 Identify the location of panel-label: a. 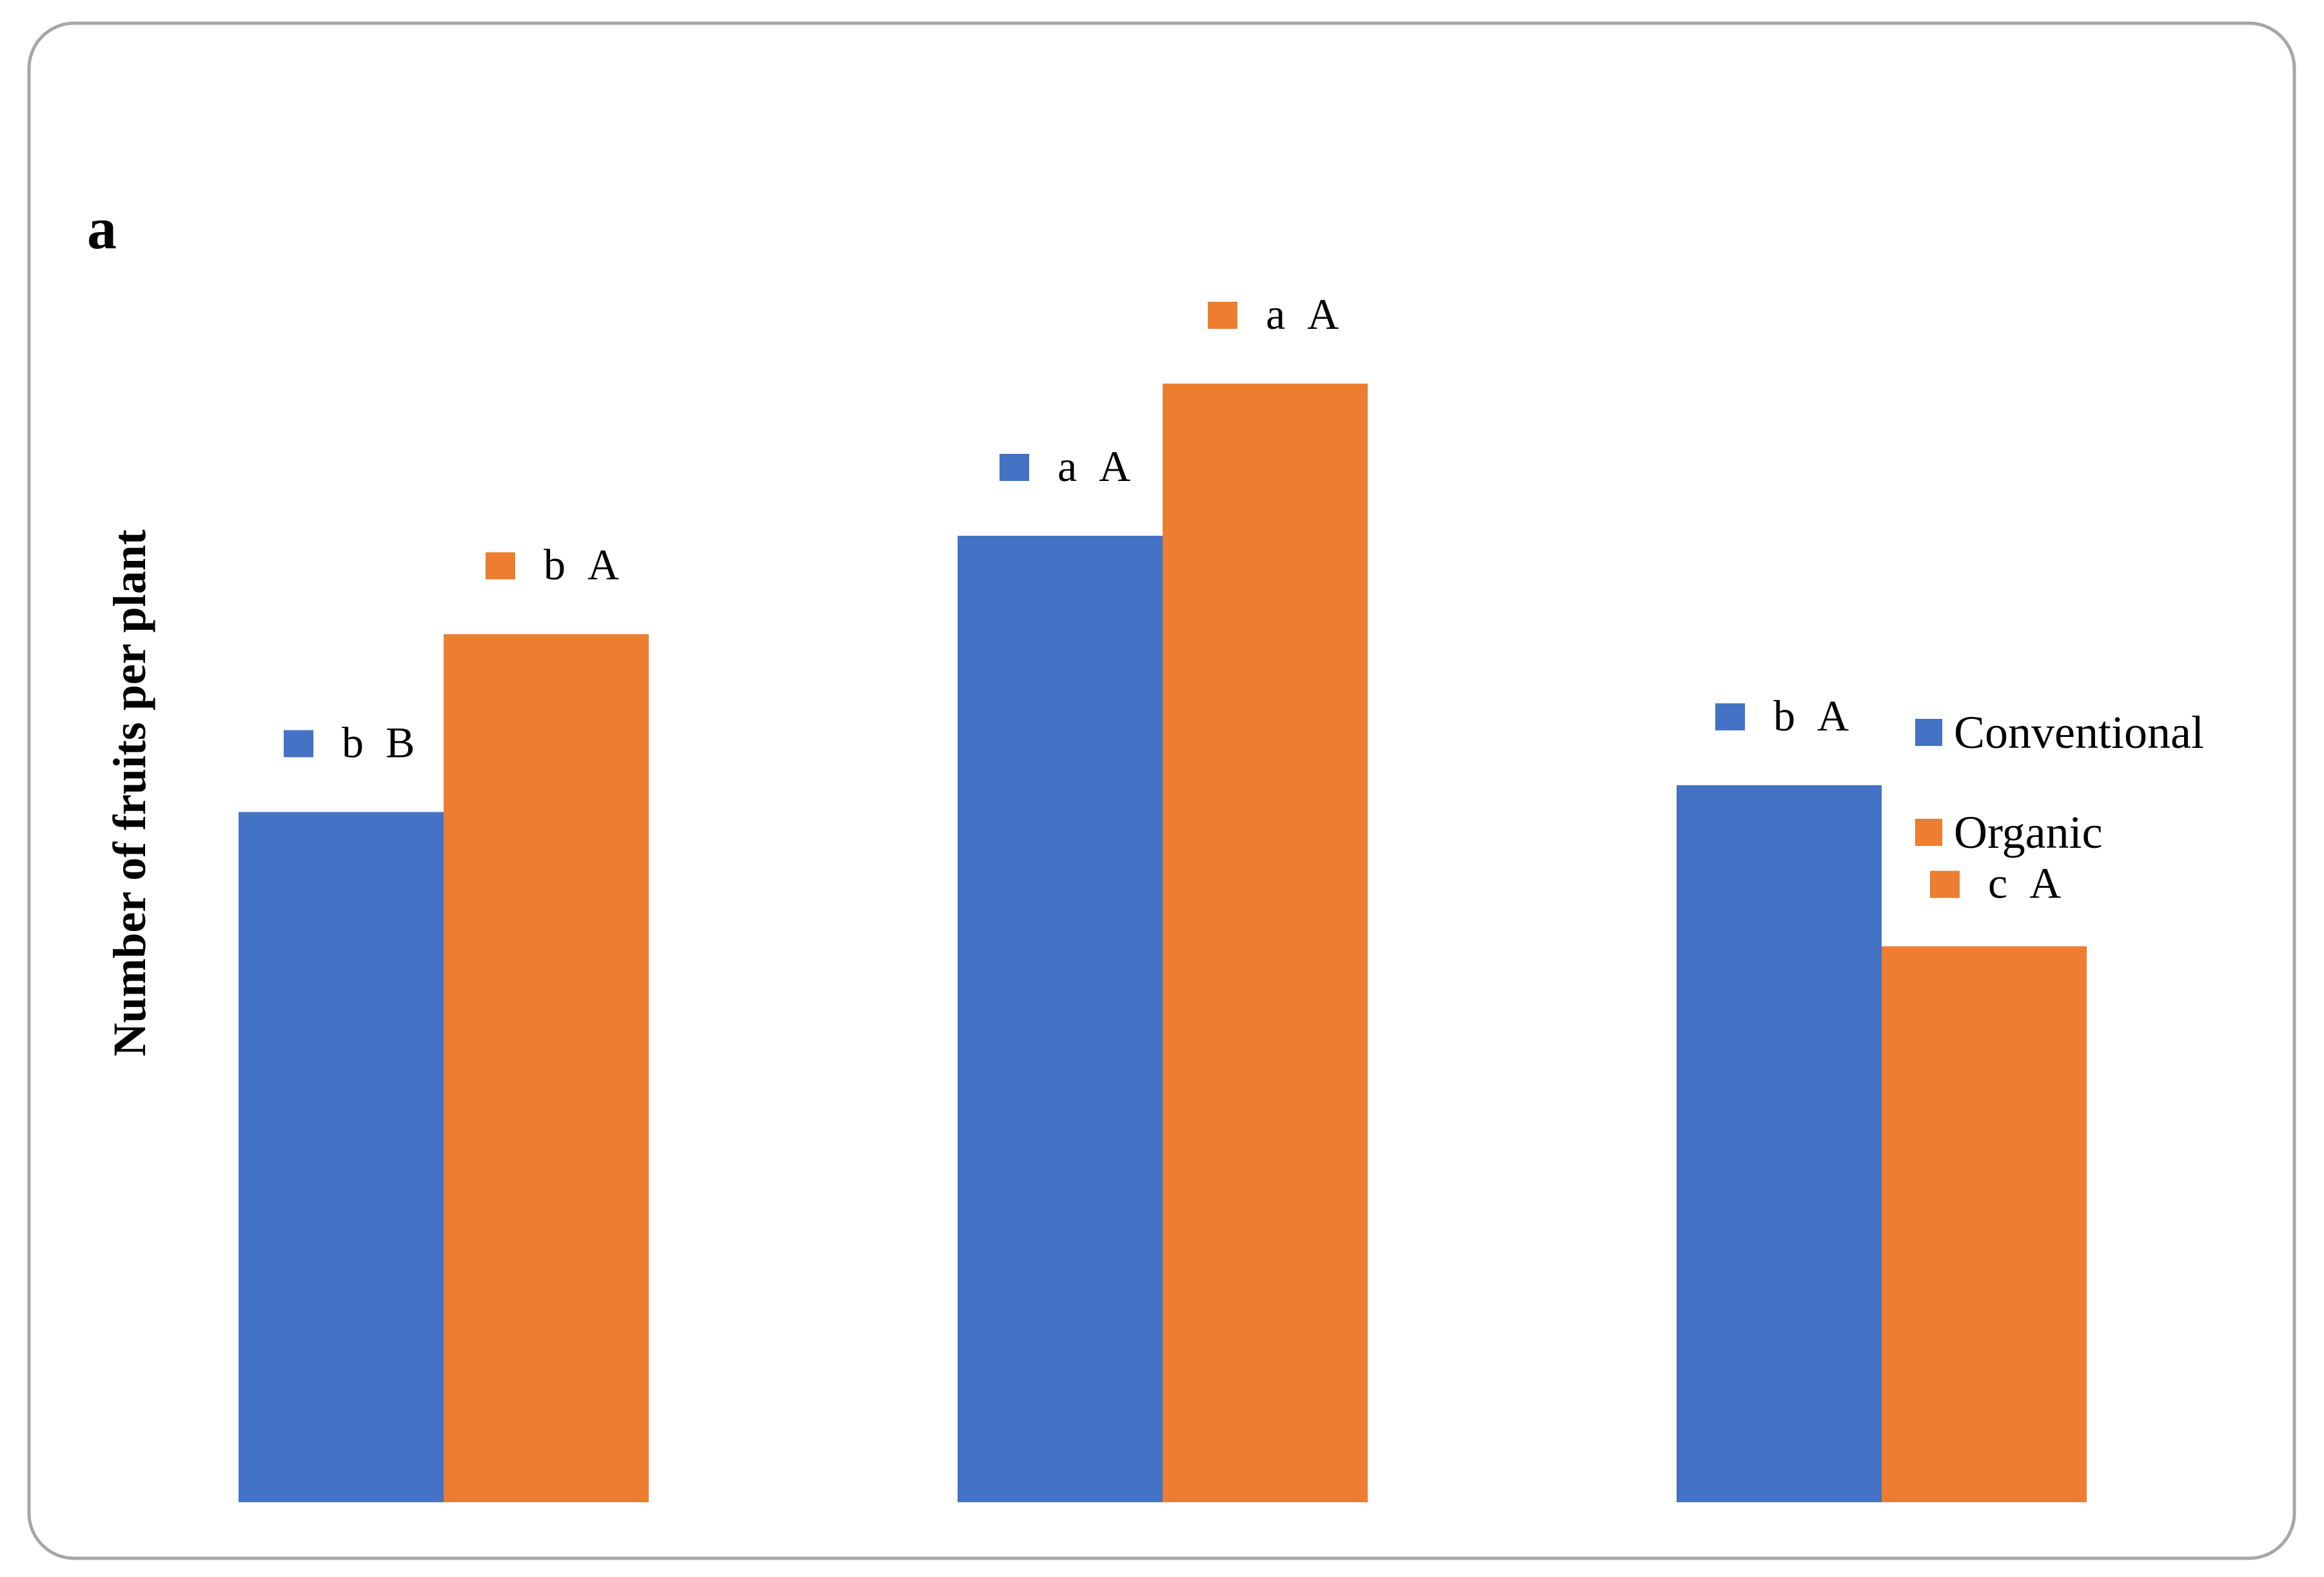
(102, 228).